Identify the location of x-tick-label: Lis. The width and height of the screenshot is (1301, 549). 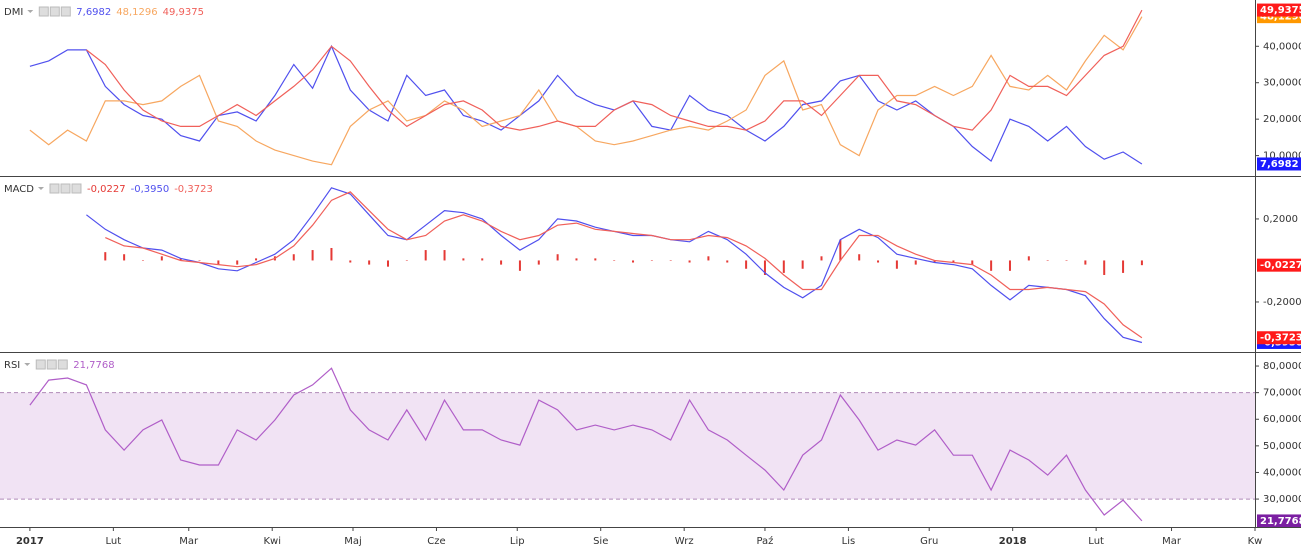
(849, 541).